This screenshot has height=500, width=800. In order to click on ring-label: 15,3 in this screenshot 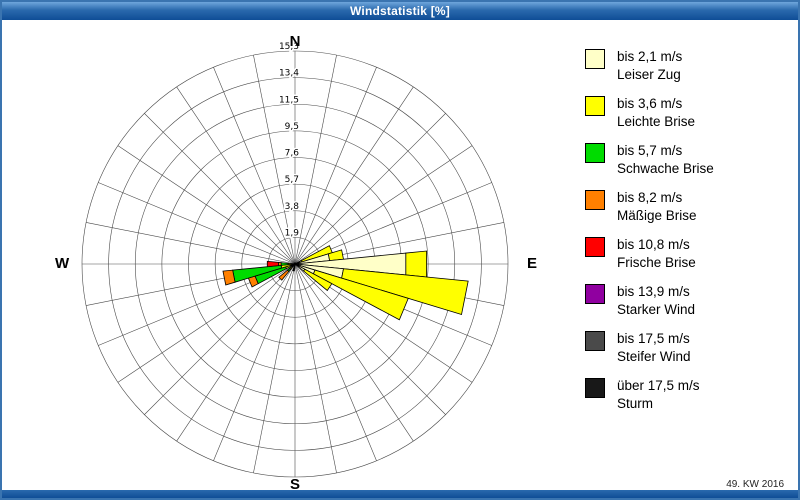, I will do `click(289, 47)`.